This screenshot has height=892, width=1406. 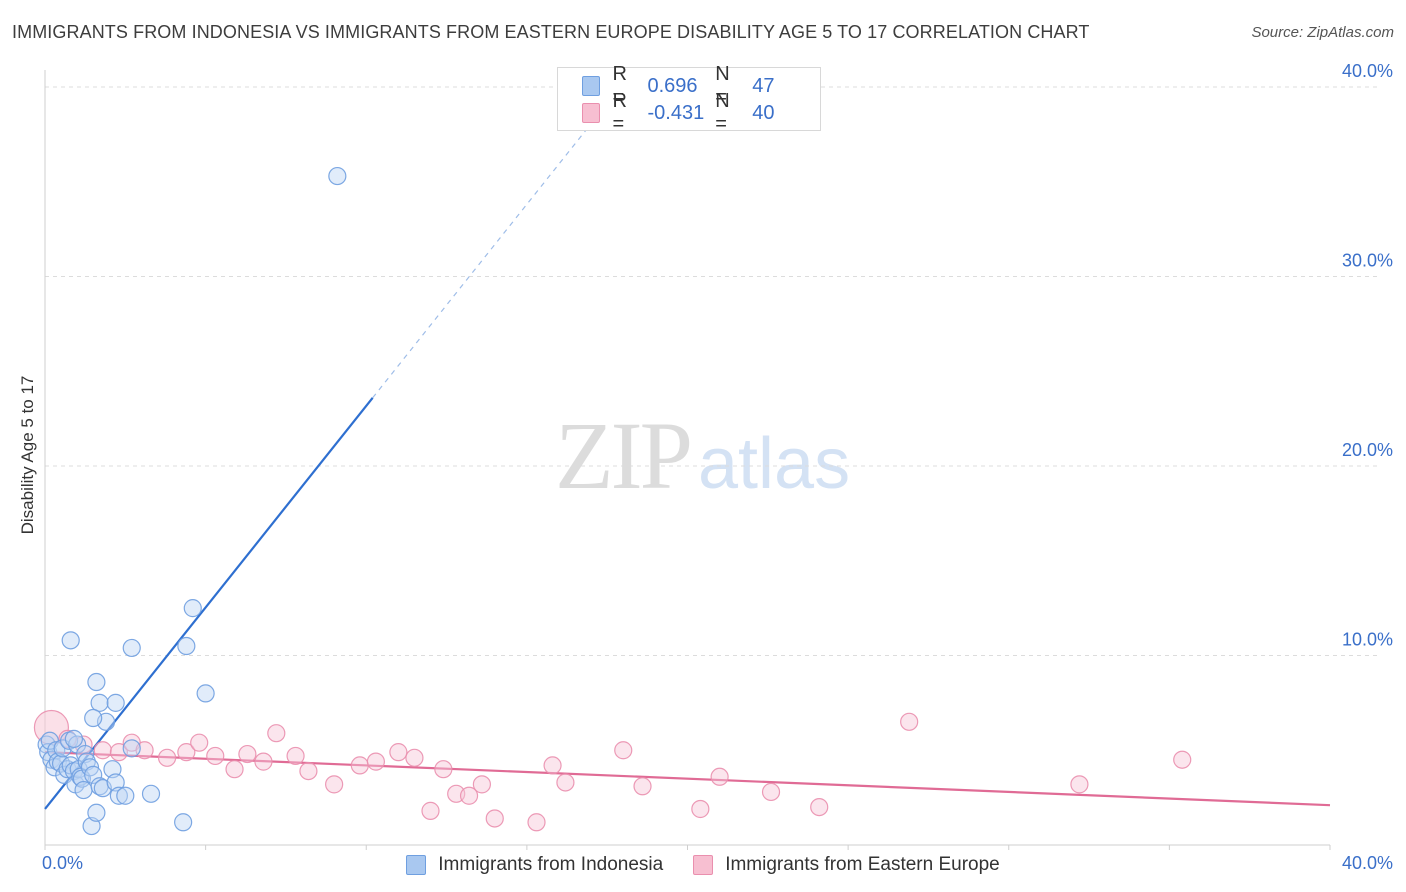 What do you see at coordinates (763, 112) in the screenshot?
I see `legend-n-value-eastern-europe: 40` at bounding box center [763, 112].